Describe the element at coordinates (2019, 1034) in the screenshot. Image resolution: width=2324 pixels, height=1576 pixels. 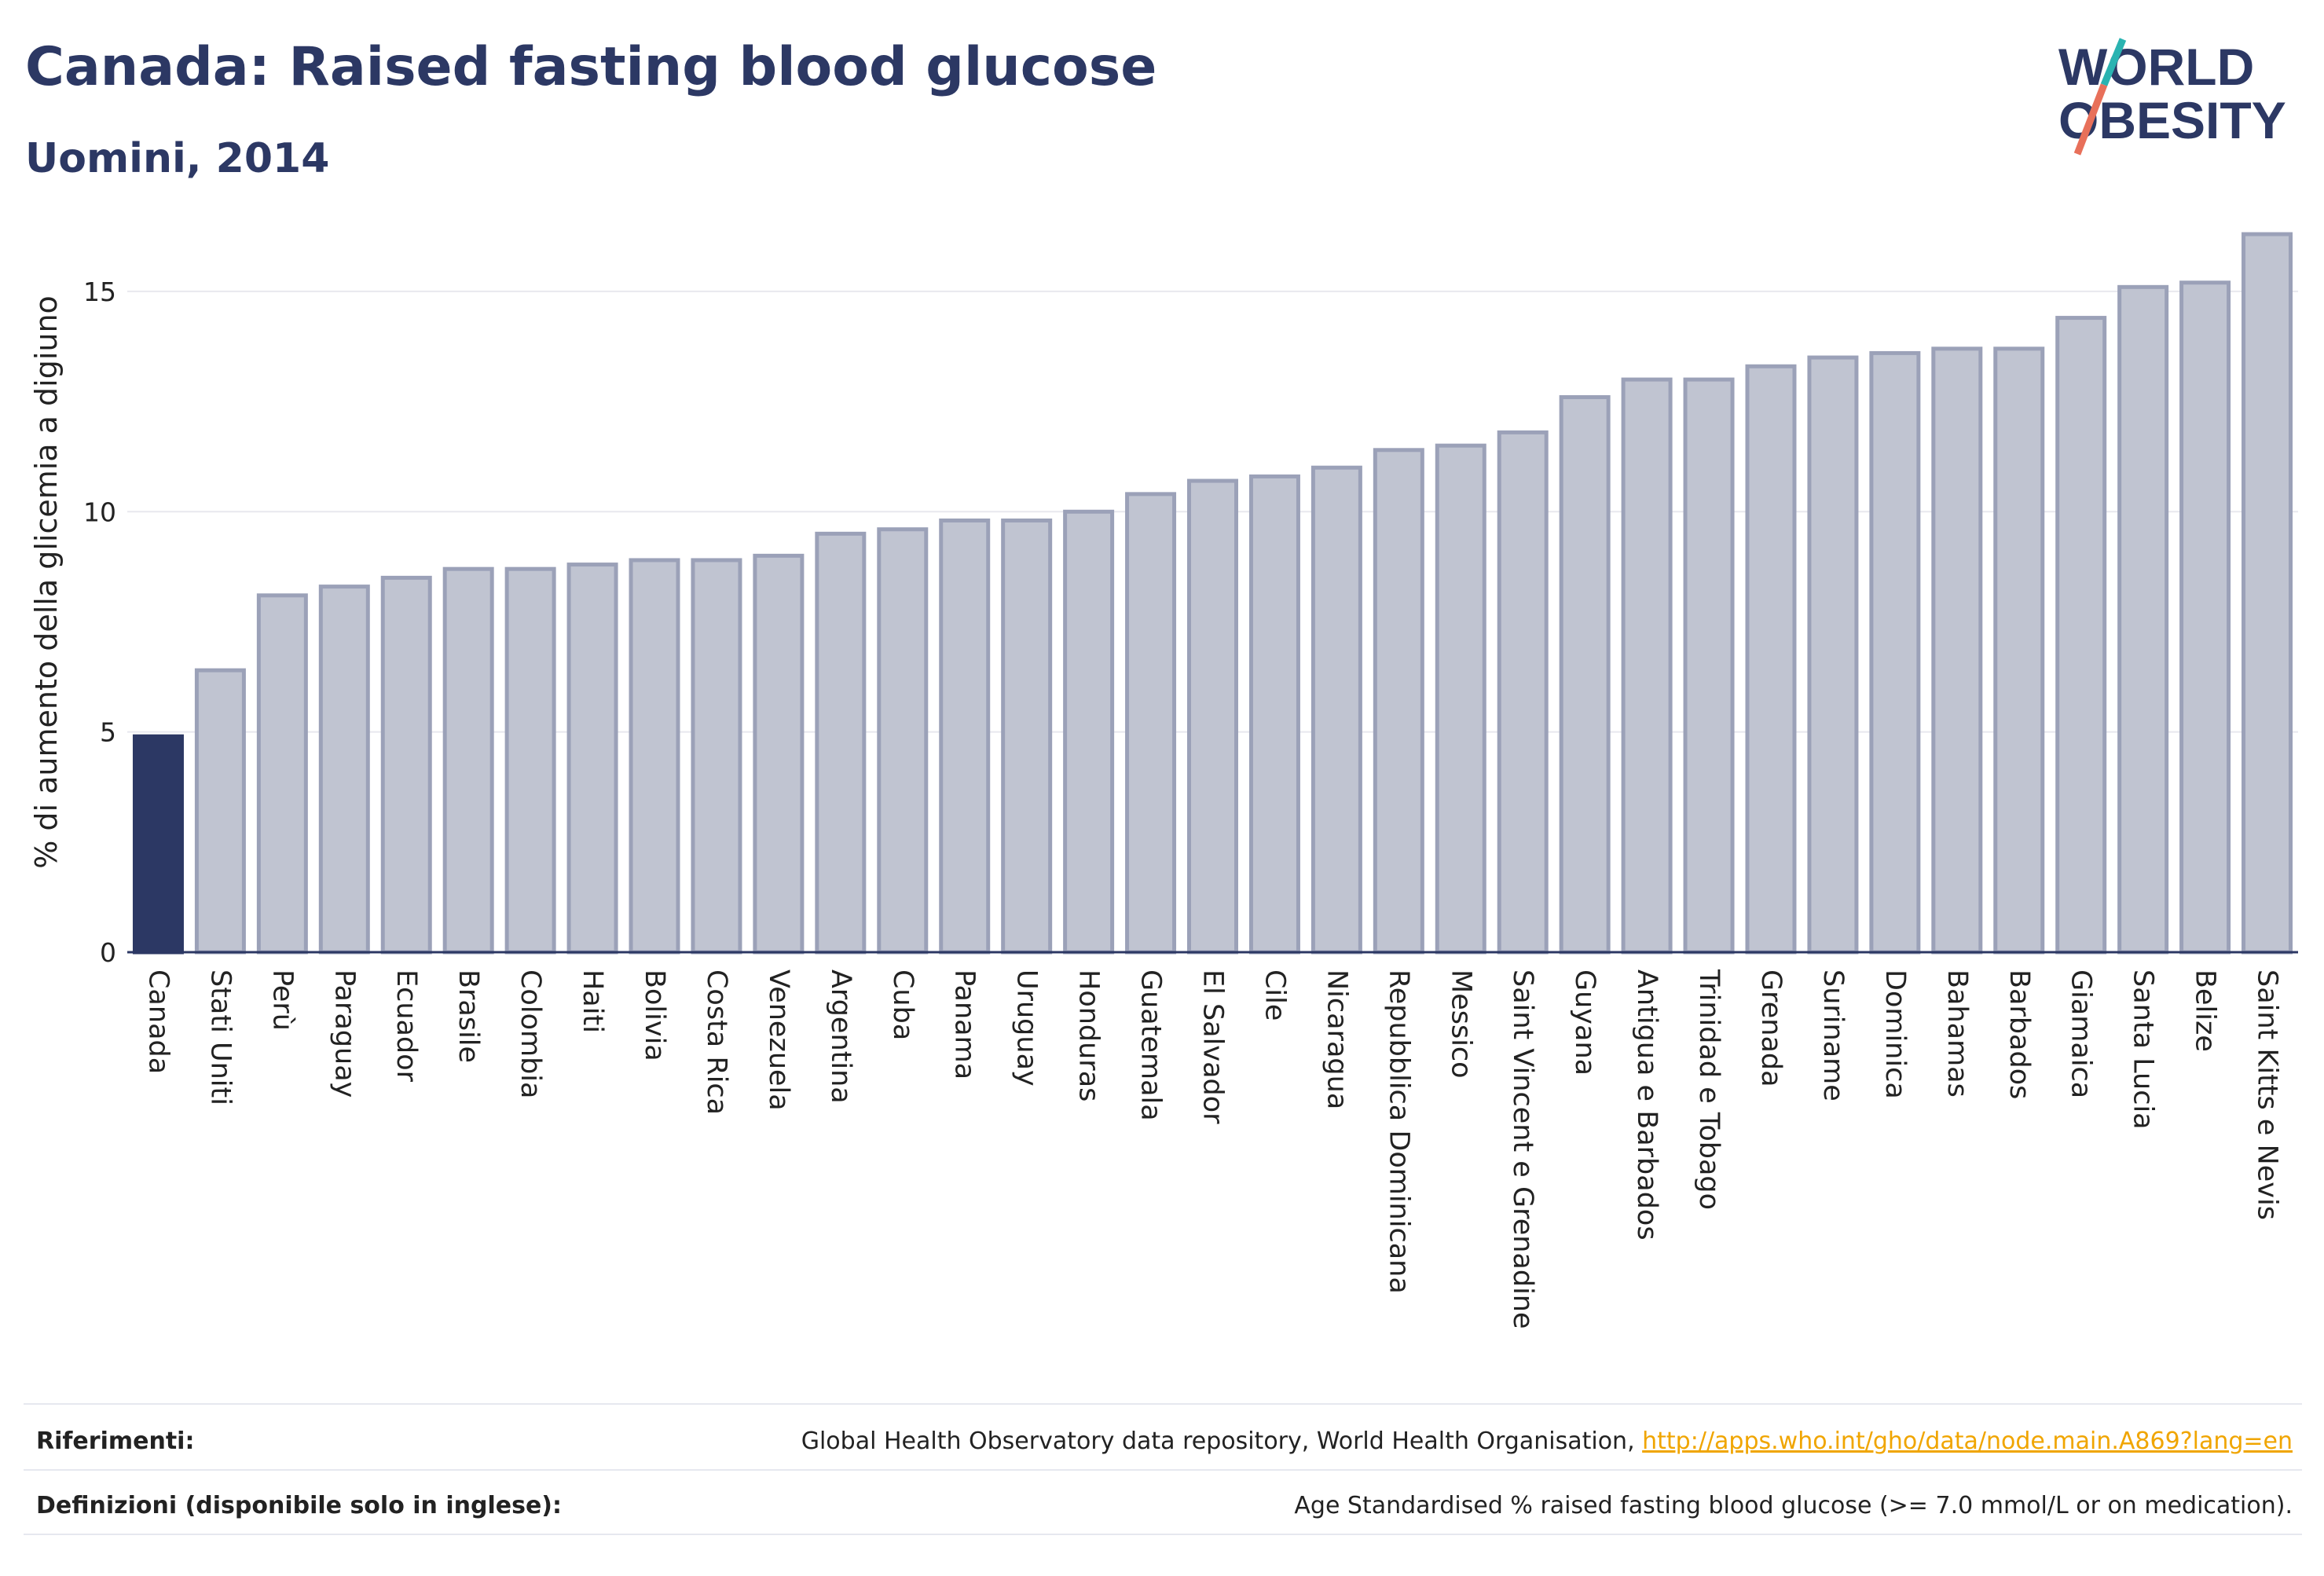
I see `x-tick-label: Barbados` at that location.